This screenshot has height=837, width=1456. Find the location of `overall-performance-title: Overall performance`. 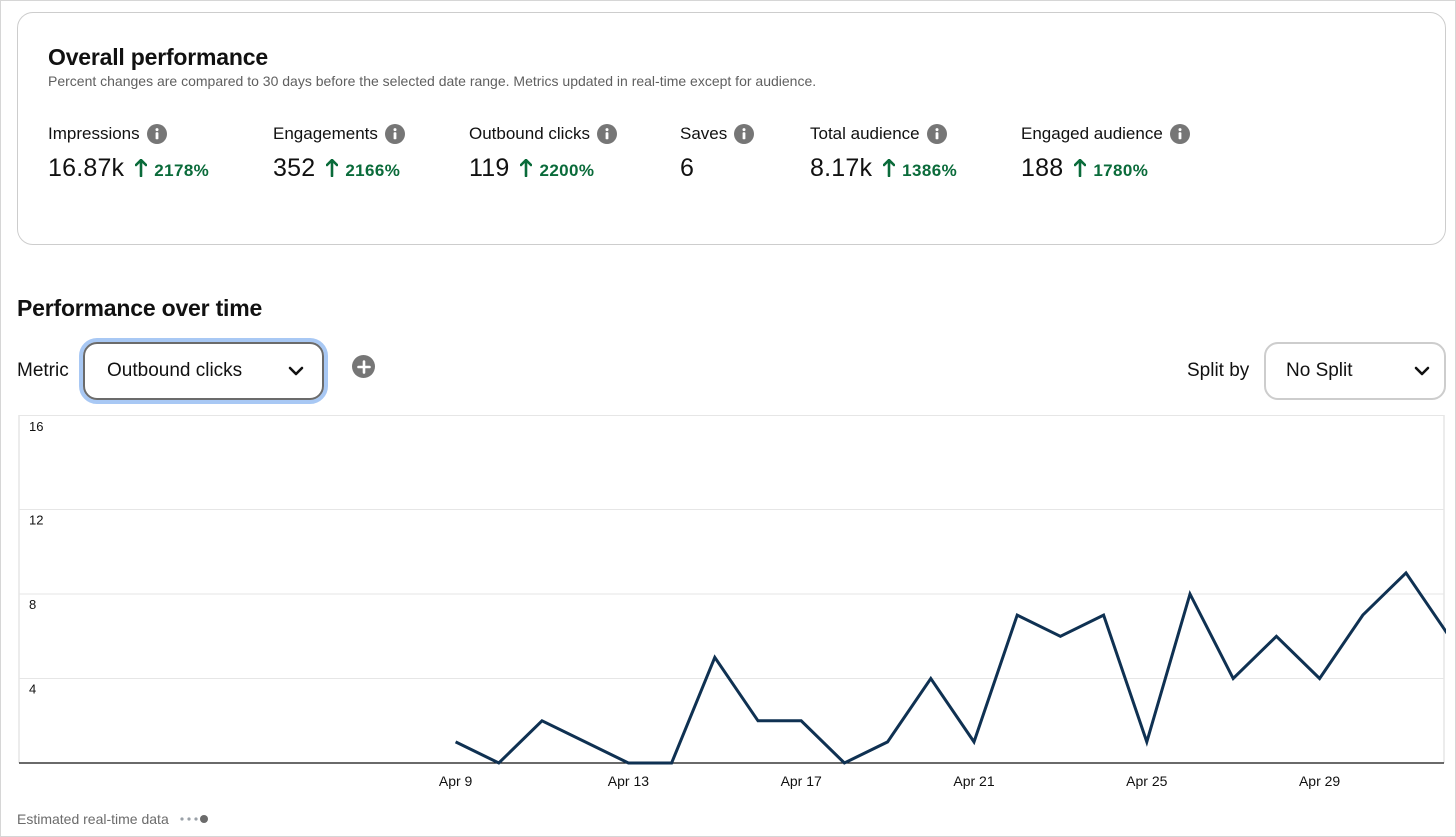

overall-performance-title: Overall performance is located at coordinates (158, 57).